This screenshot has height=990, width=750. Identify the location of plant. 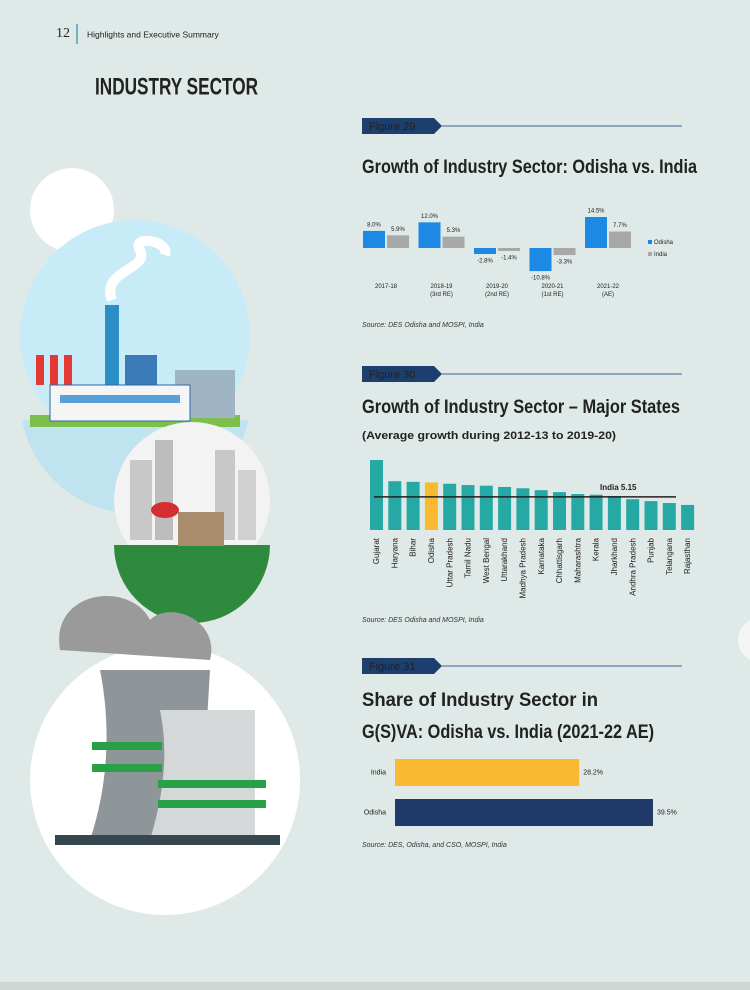
(201, 529).